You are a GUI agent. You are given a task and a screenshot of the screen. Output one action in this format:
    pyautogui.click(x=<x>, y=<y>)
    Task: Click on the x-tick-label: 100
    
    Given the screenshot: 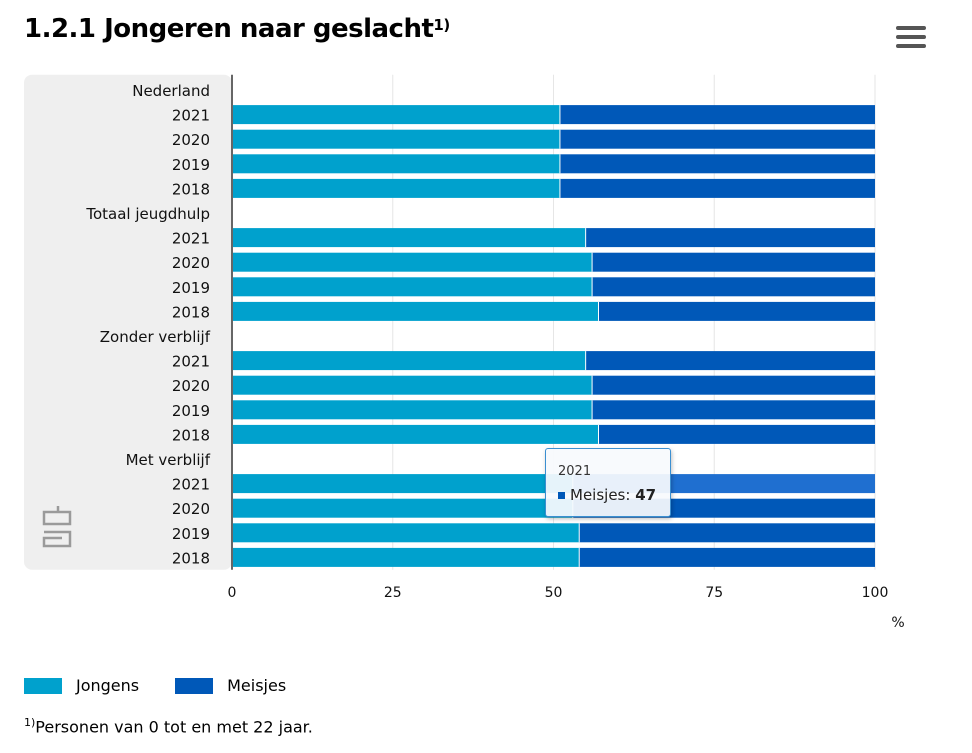 What is the action you would take?
    pyautogui.click(x=875, y=593)
    